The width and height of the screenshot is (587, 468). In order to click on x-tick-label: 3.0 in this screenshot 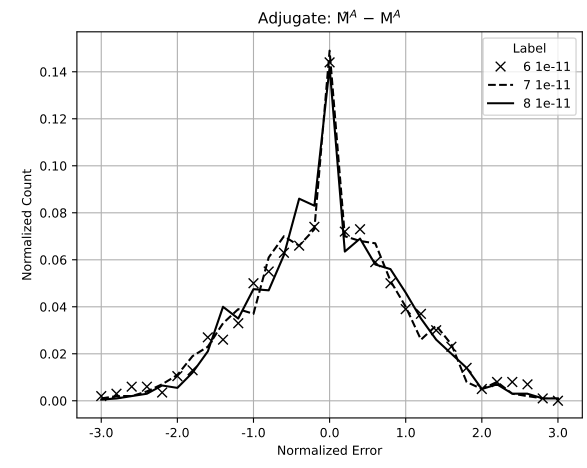, I will do `click(558, 433)`.